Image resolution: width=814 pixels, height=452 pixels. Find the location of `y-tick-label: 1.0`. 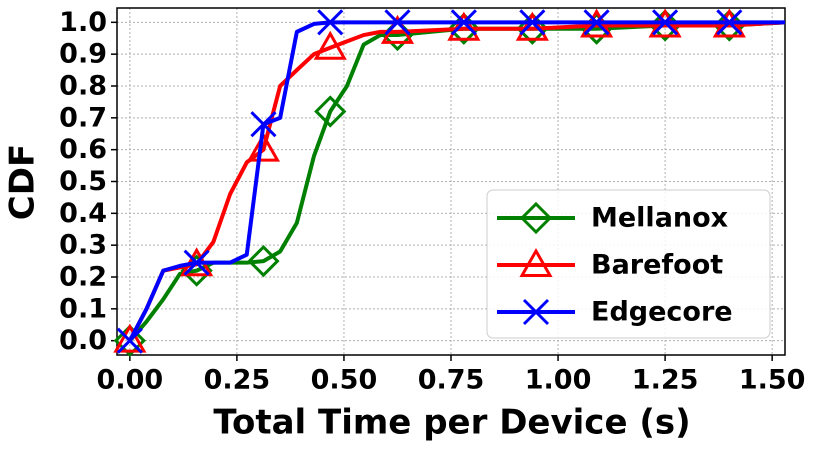

y-tick-label: 1.0 is located at coordinates (83, 22).